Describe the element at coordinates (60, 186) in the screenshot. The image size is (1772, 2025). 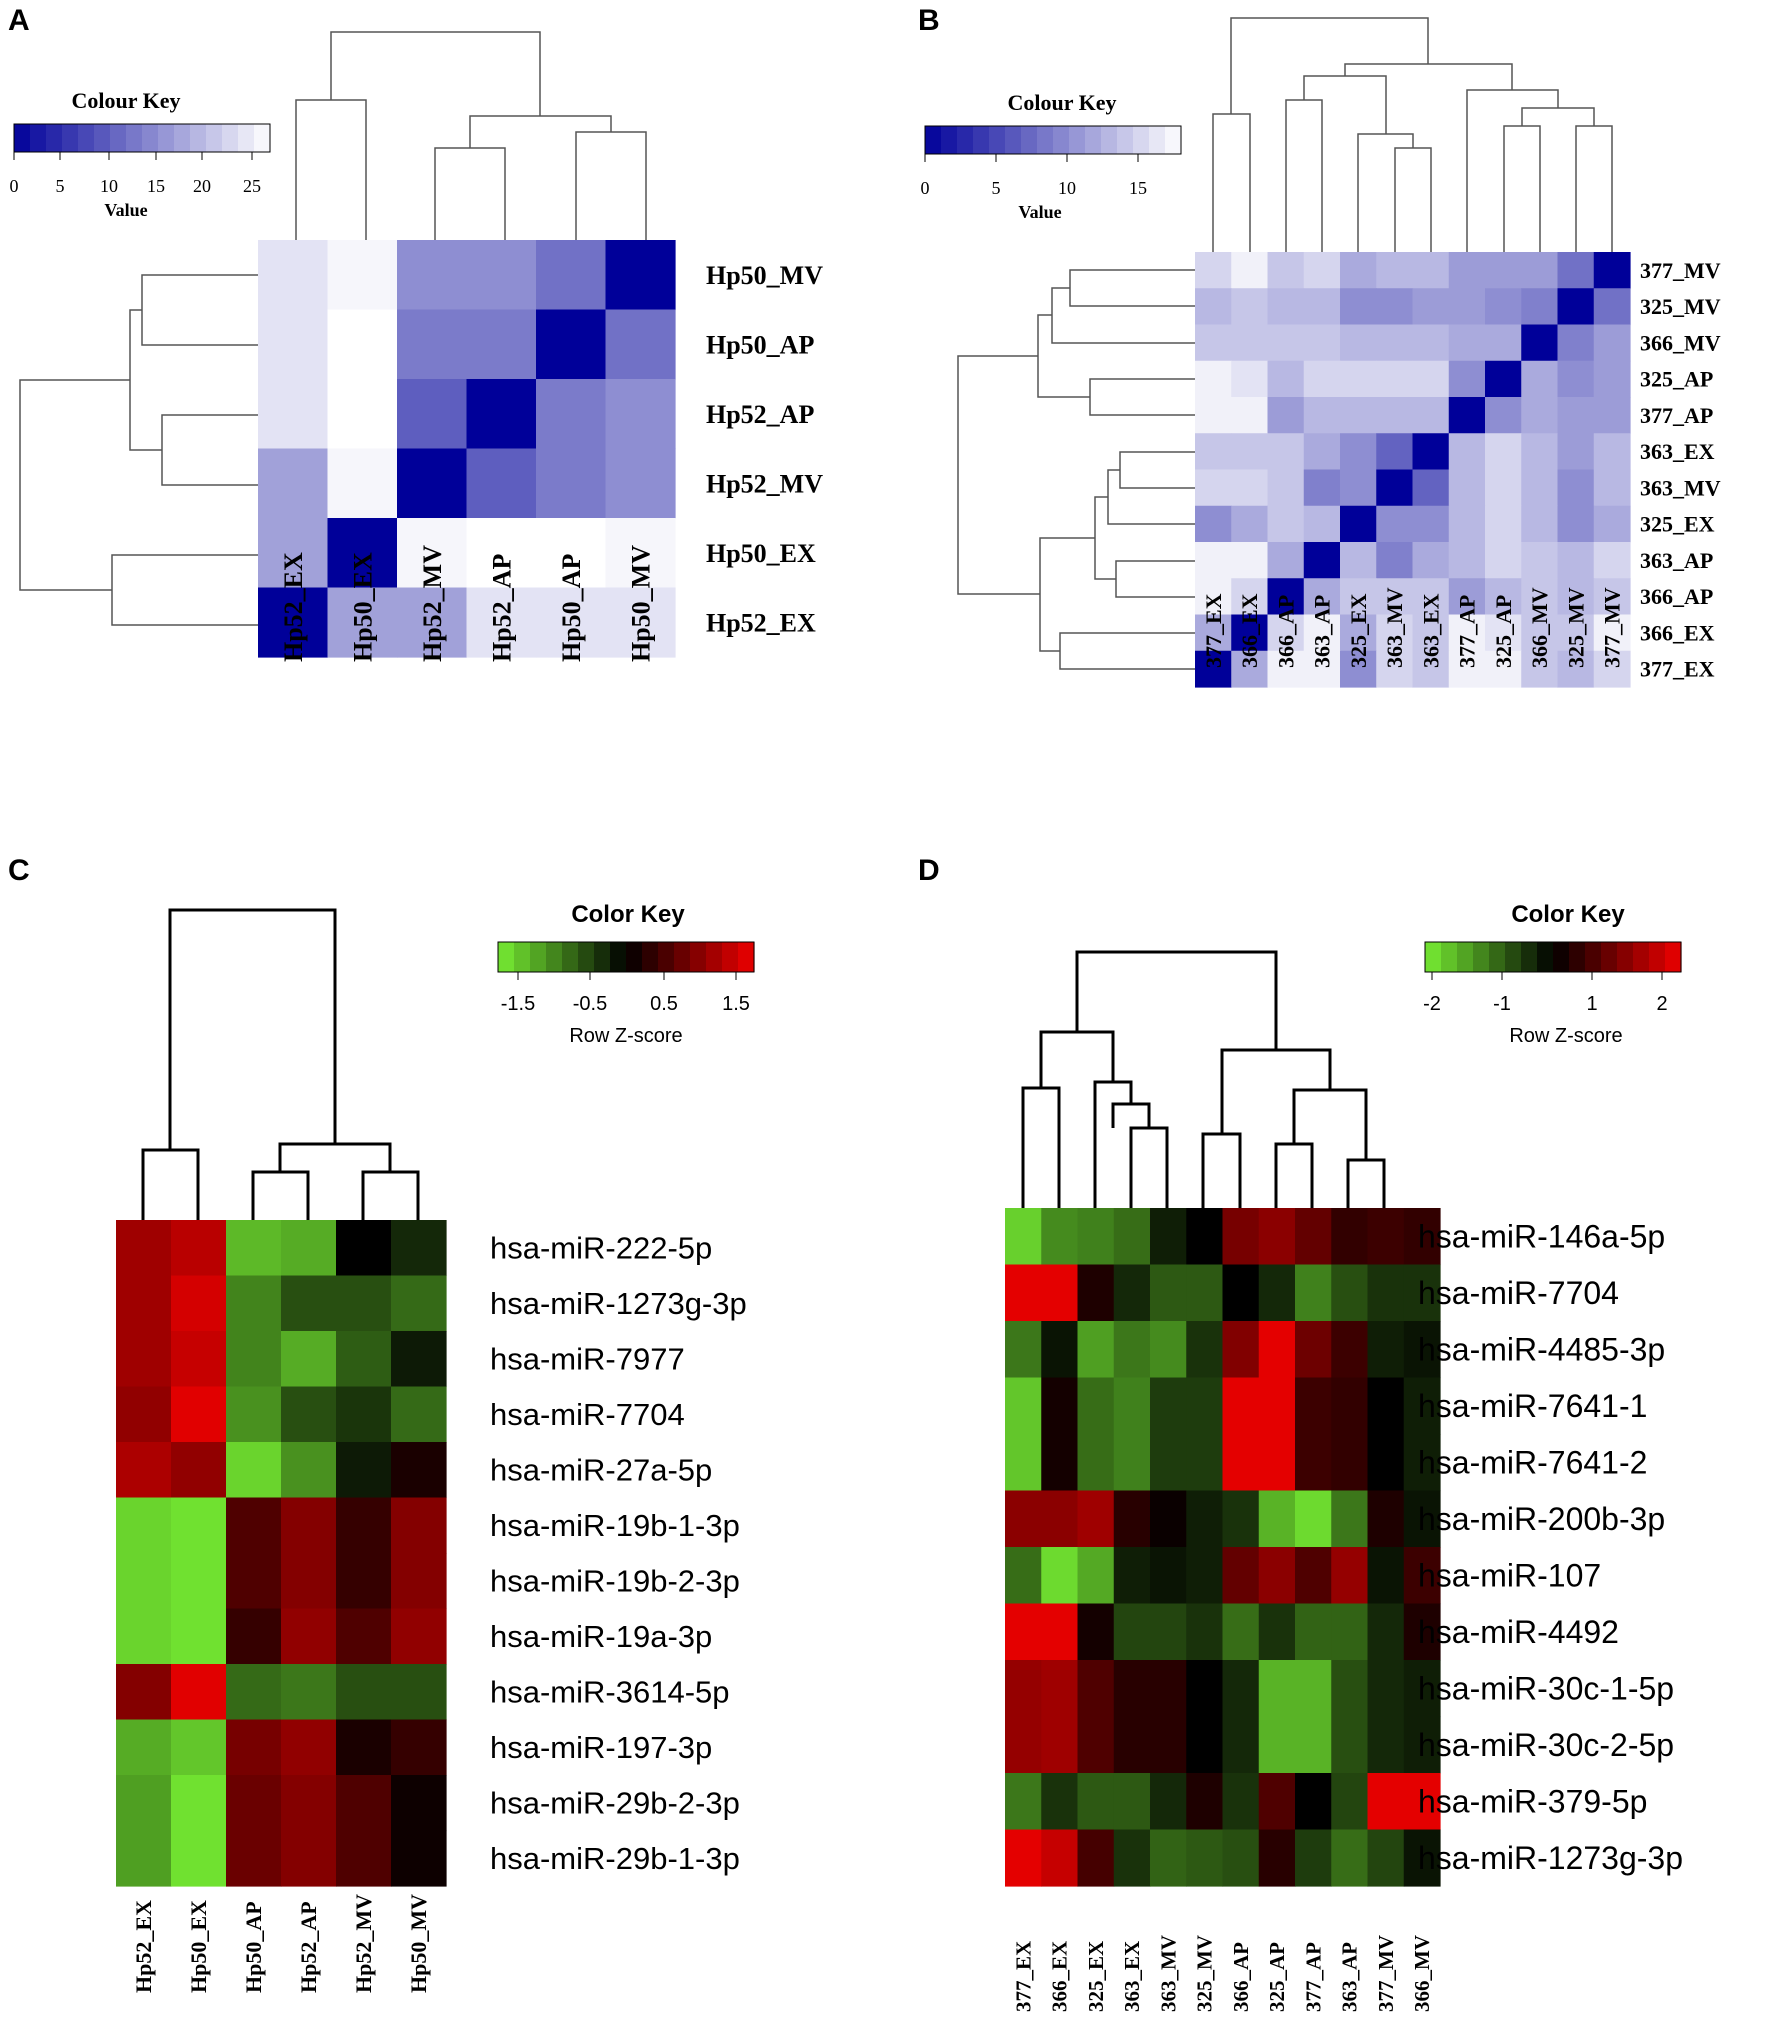
I see `color-key-tick-label: 5` at that location.